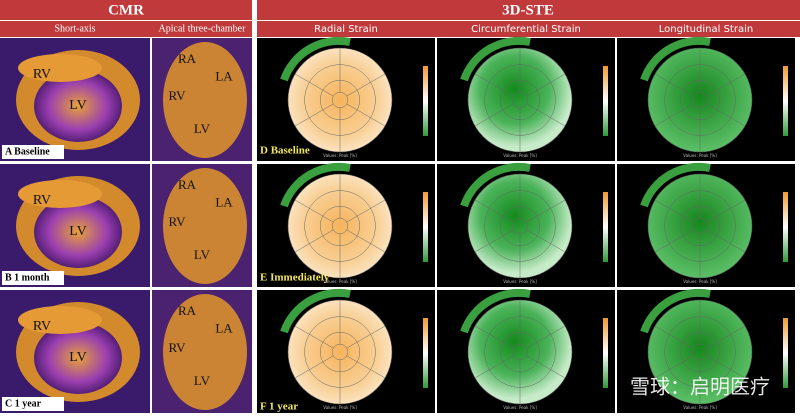 This screenshot has height=420, width=800. I want to click on panel-label: A Baseline, so click(27, 151).